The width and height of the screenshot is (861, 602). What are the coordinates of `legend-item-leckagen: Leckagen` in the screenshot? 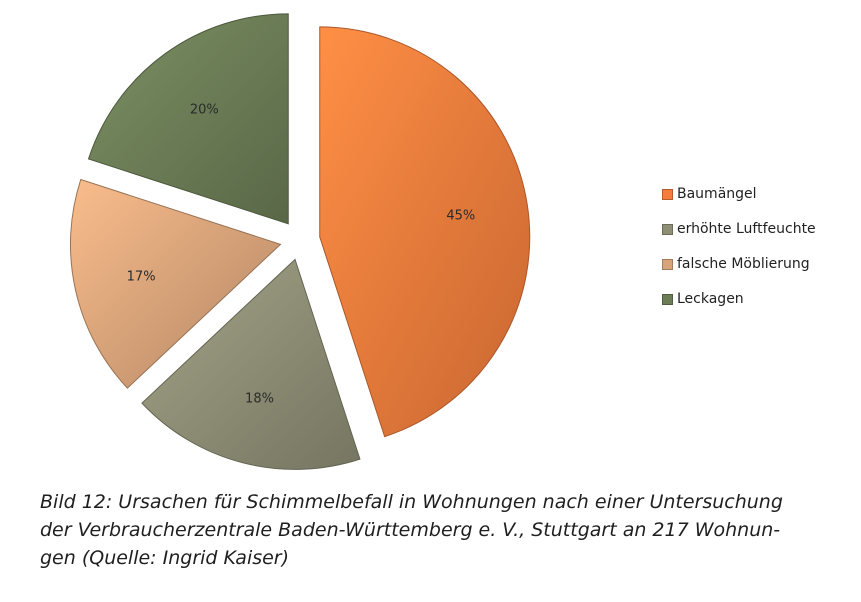 It's located at (739, 299).